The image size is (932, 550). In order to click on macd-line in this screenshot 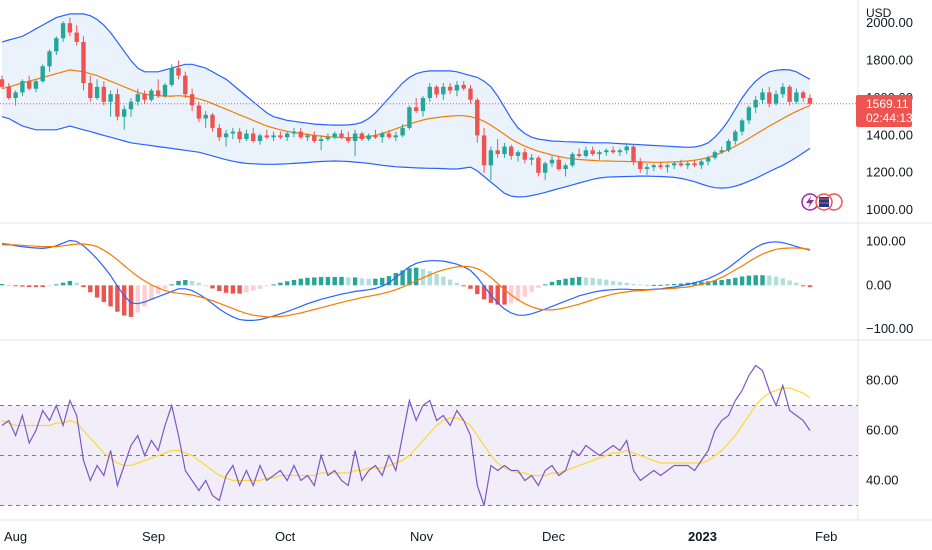, I will do `click(406, 280)`.